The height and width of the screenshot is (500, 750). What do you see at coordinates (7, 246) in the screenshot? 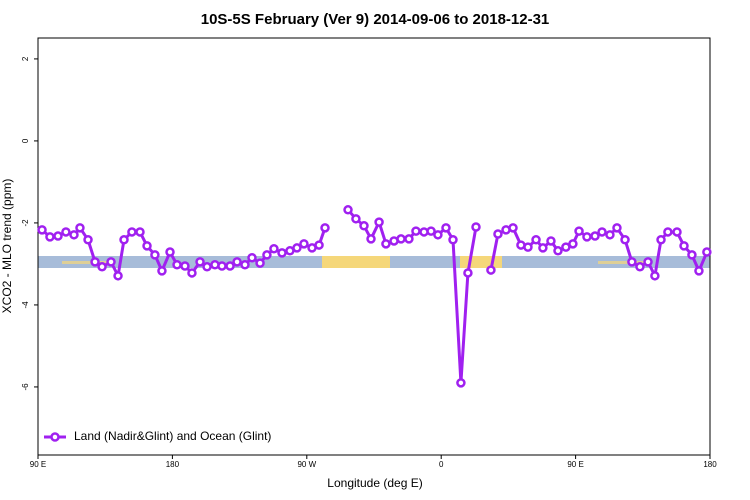
I see `y-axis-label: XCO2 - MLO trend (ppm)` at bounding box center [7, 246].